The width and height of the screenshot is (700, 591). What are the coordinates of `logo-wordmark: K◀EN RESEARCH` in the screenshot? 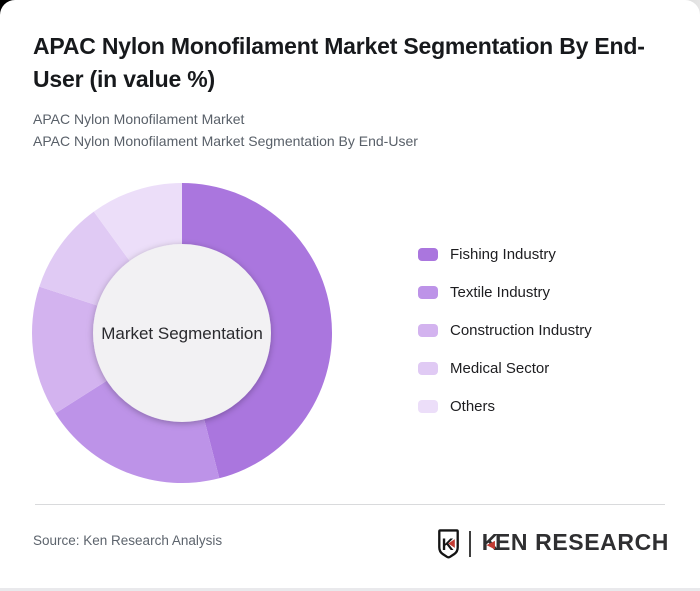 It's located at (575, 544).